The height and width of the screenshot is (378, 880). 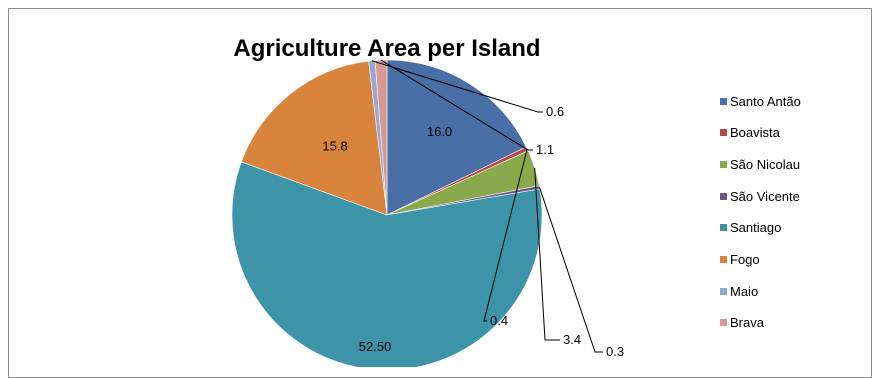 What do you see at coordinates (545, 149) in the screenshot?
I see `data-label: 1.1` at bounding box center [545, 149].